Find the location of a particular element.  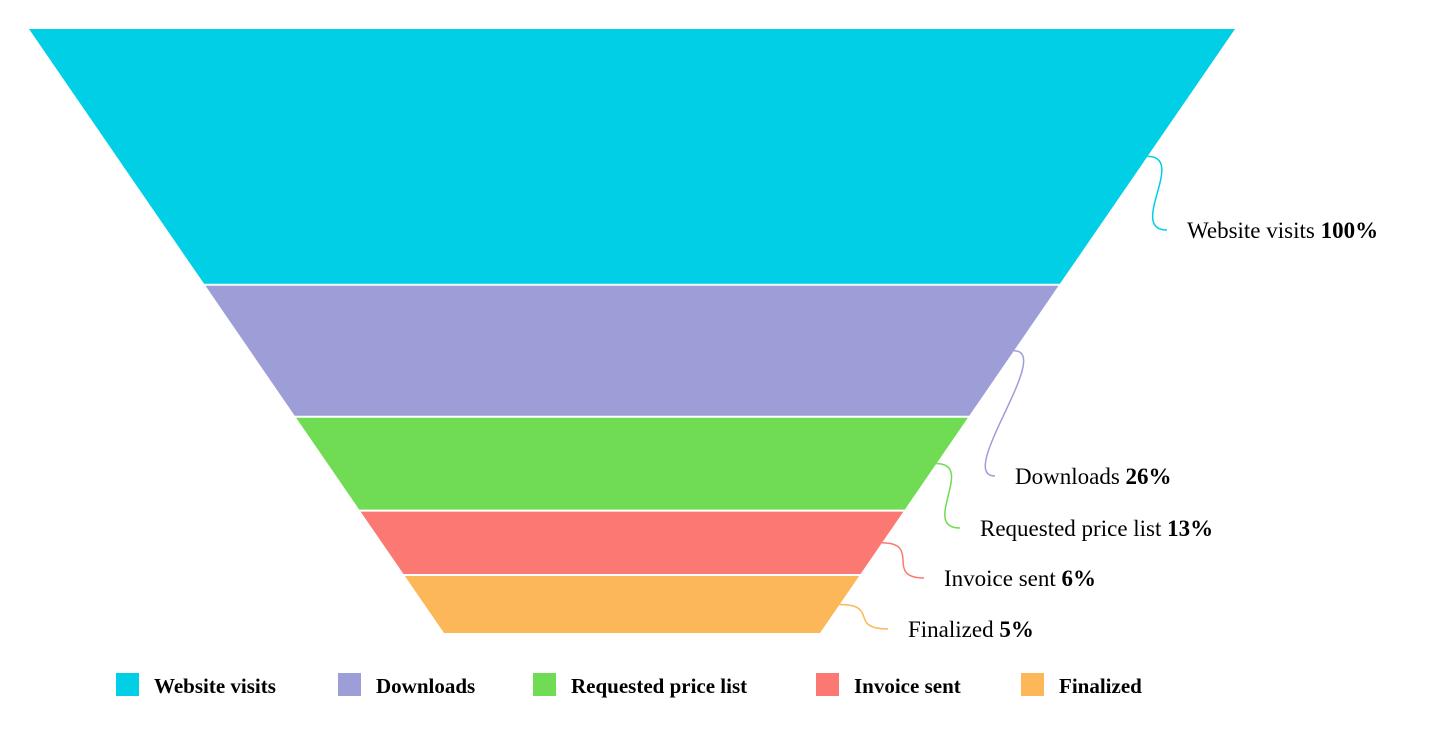

data-label-value: 13% is located at coordinates (1190, 528).